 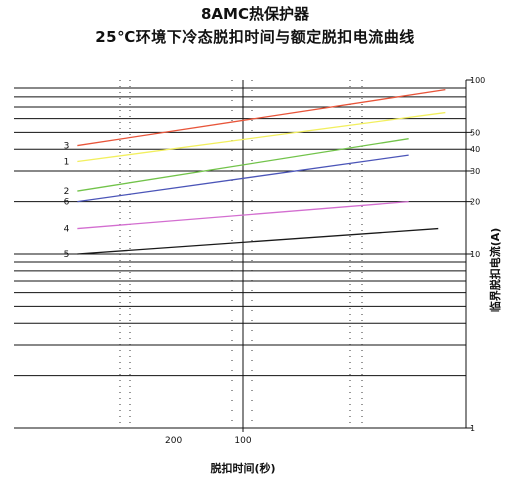 I want to click on y-tick-label: 10, so click(x=475, y=254).